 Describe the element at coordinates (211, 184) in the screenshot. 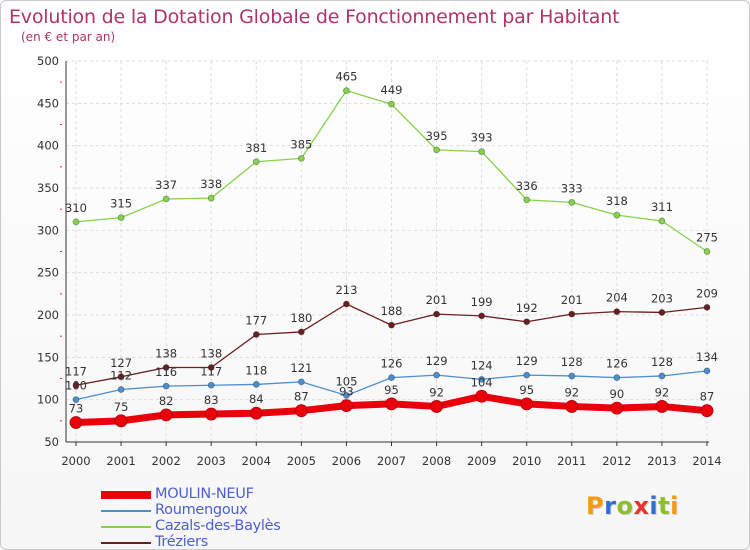

I see `data-label: 338` at that location.